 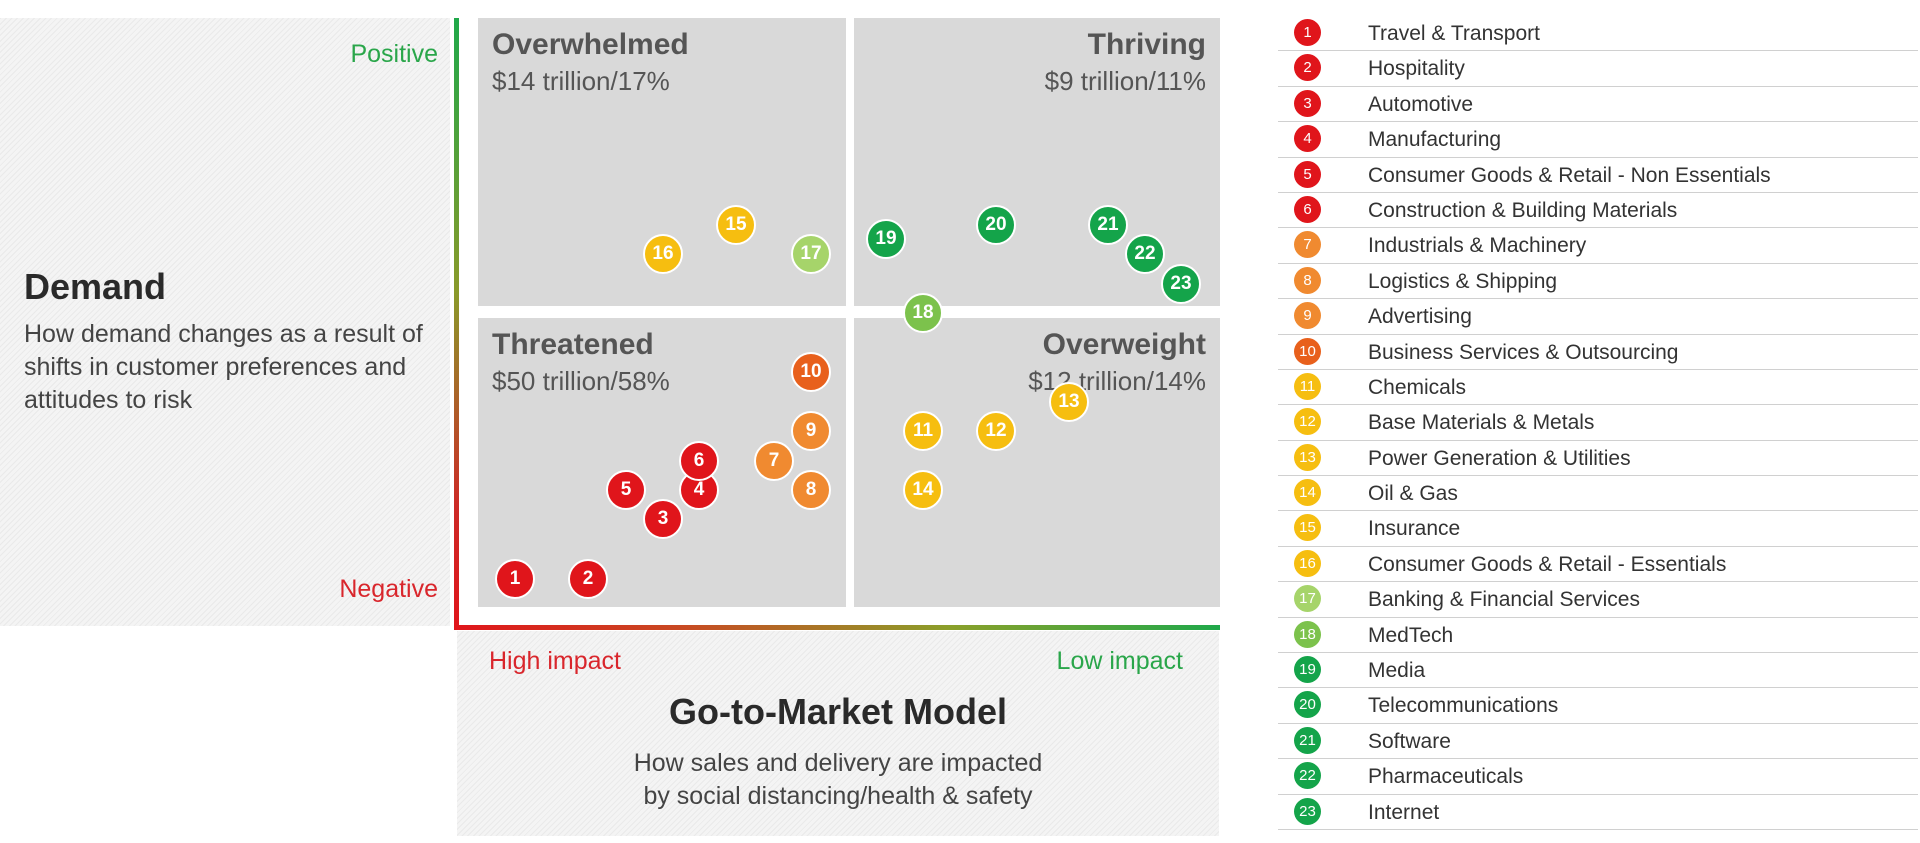 I want to click on legend-item-15: 15 Insurance, so click(x=1598, y=529).